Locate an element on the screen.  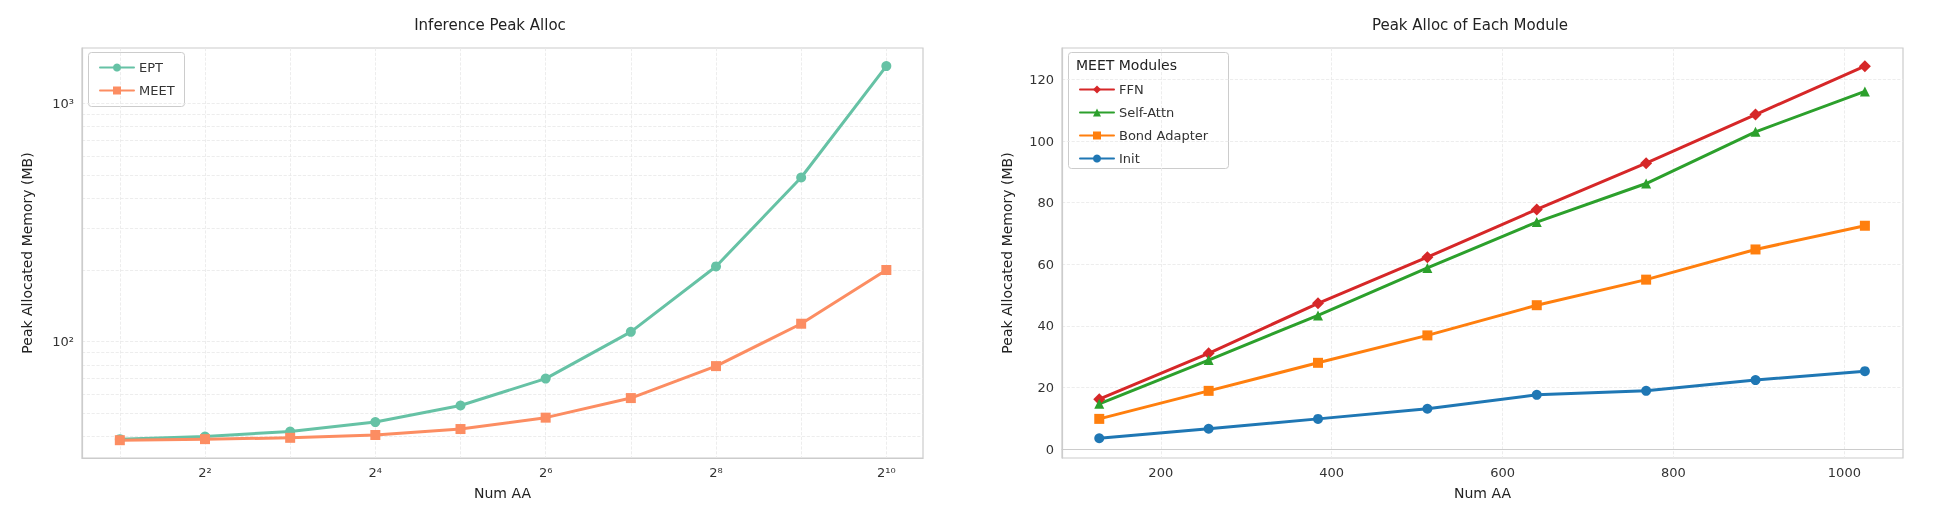
legend-label: Bond Adapter is located at coordinates (1164, 135).